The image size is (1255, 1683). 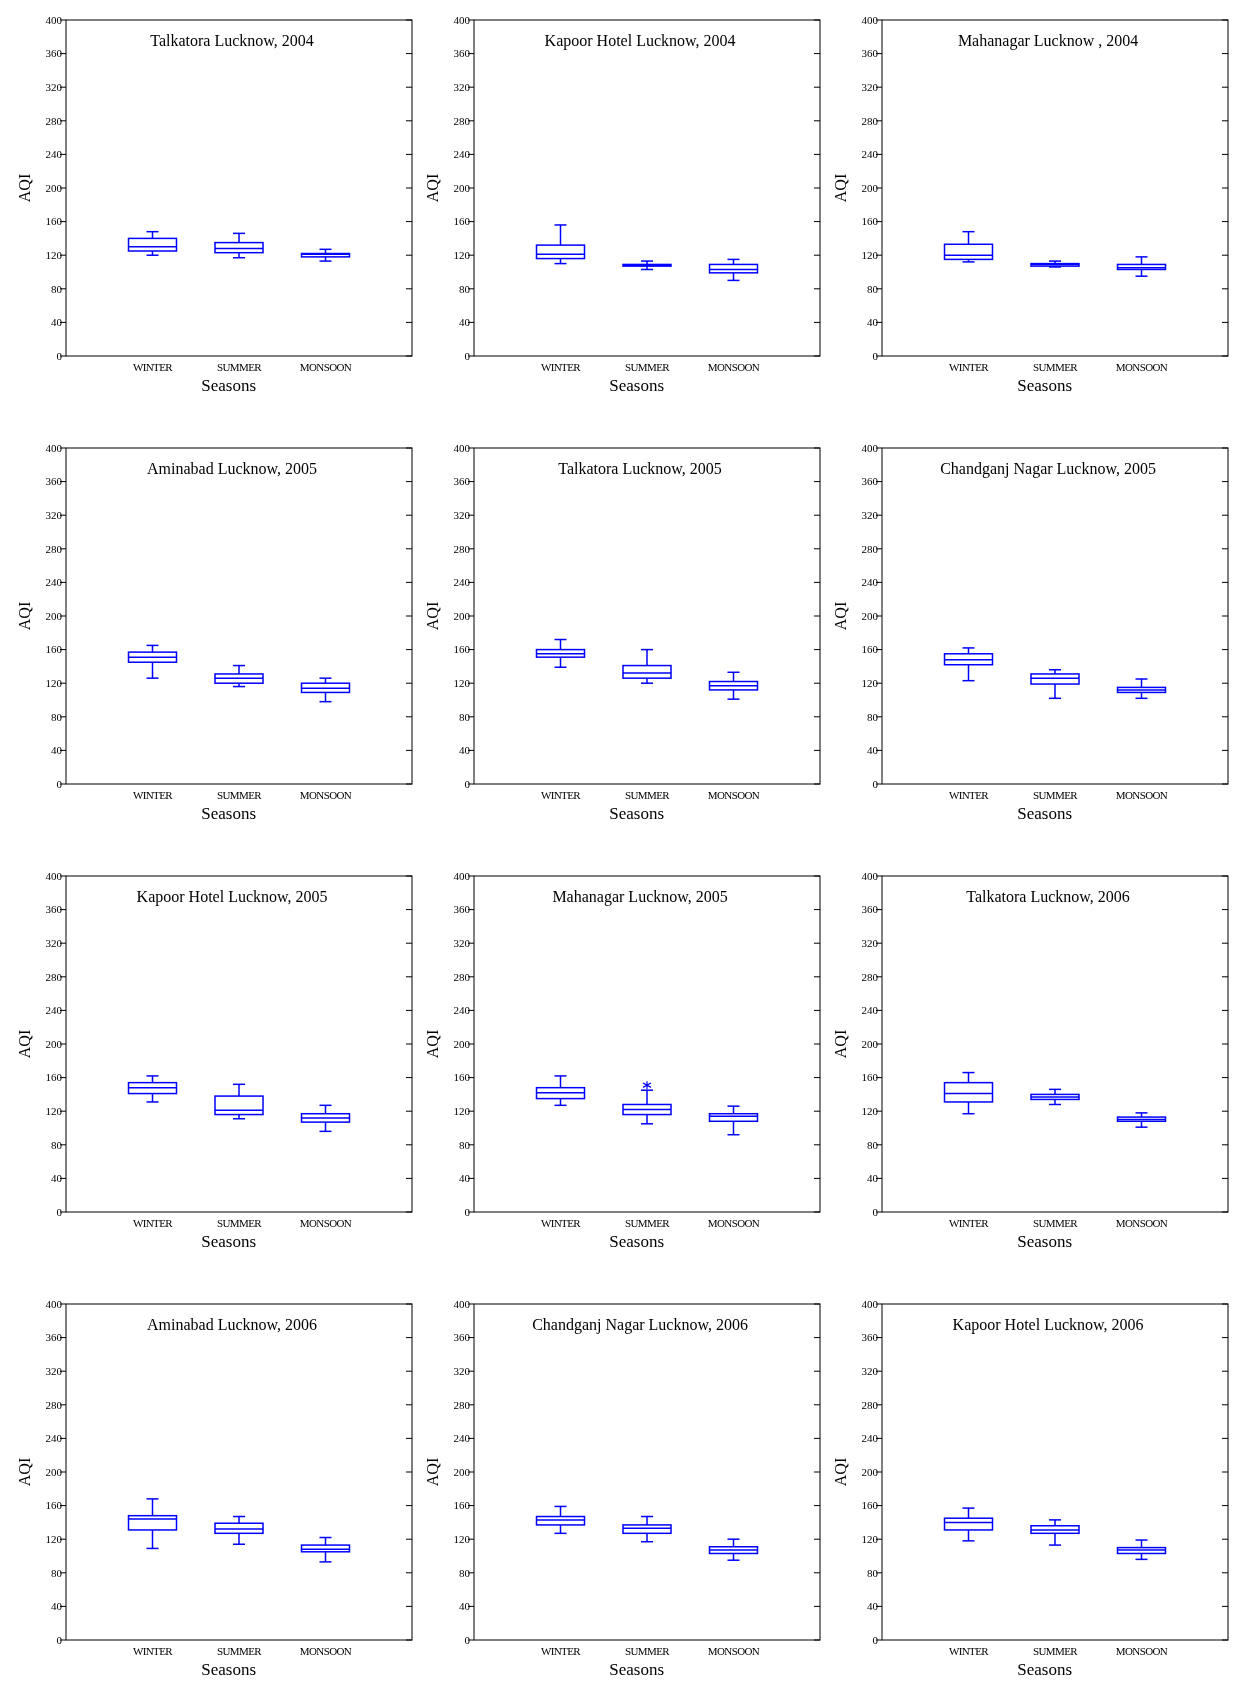 What do you see at coordinates (1048, 896) in the screenshot?
I see `text: Talkatora Lucknow, 2006` at bounding box center [1048, 896].